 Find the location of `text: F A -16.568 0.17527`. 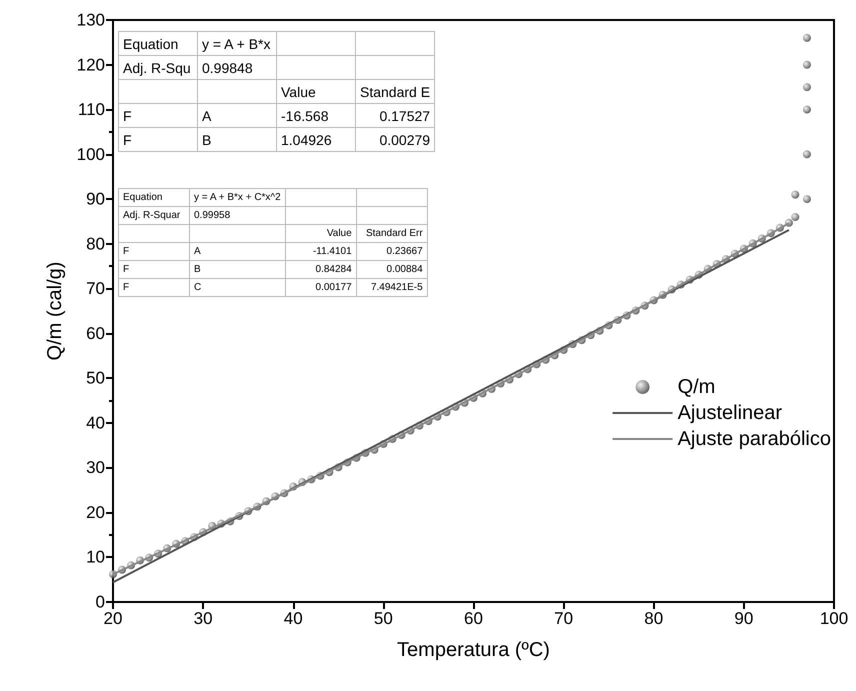

text: F A -16.568 0.17527 is located at coordinates (276, 116).